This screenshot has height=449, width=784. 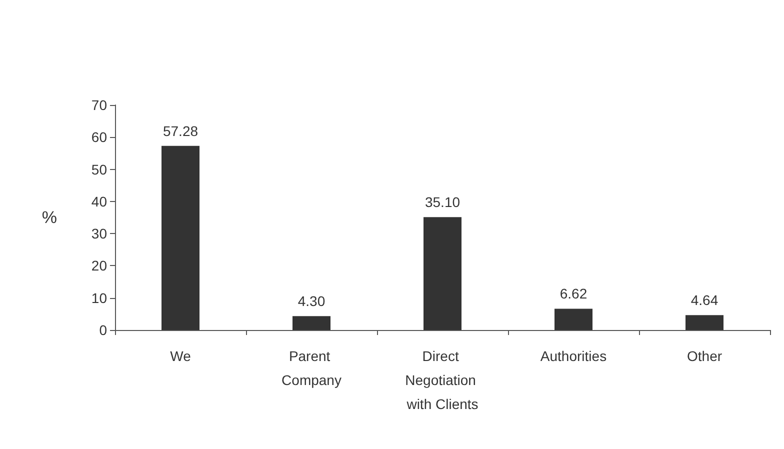 I want to click on data-label: 57.28, so click(x=180, y=130).